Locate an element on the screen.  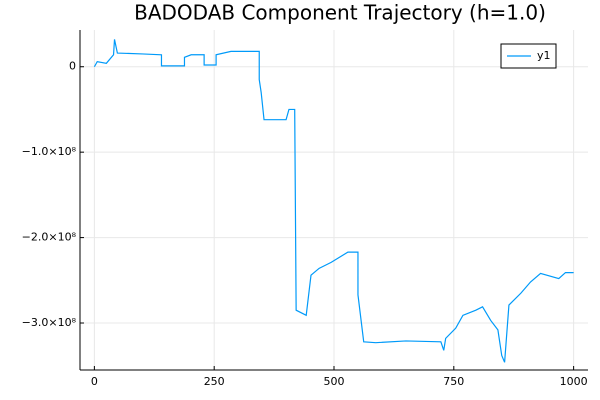
y-tick-label: −2.0×10⁸ is located at coordinates (49, 237).